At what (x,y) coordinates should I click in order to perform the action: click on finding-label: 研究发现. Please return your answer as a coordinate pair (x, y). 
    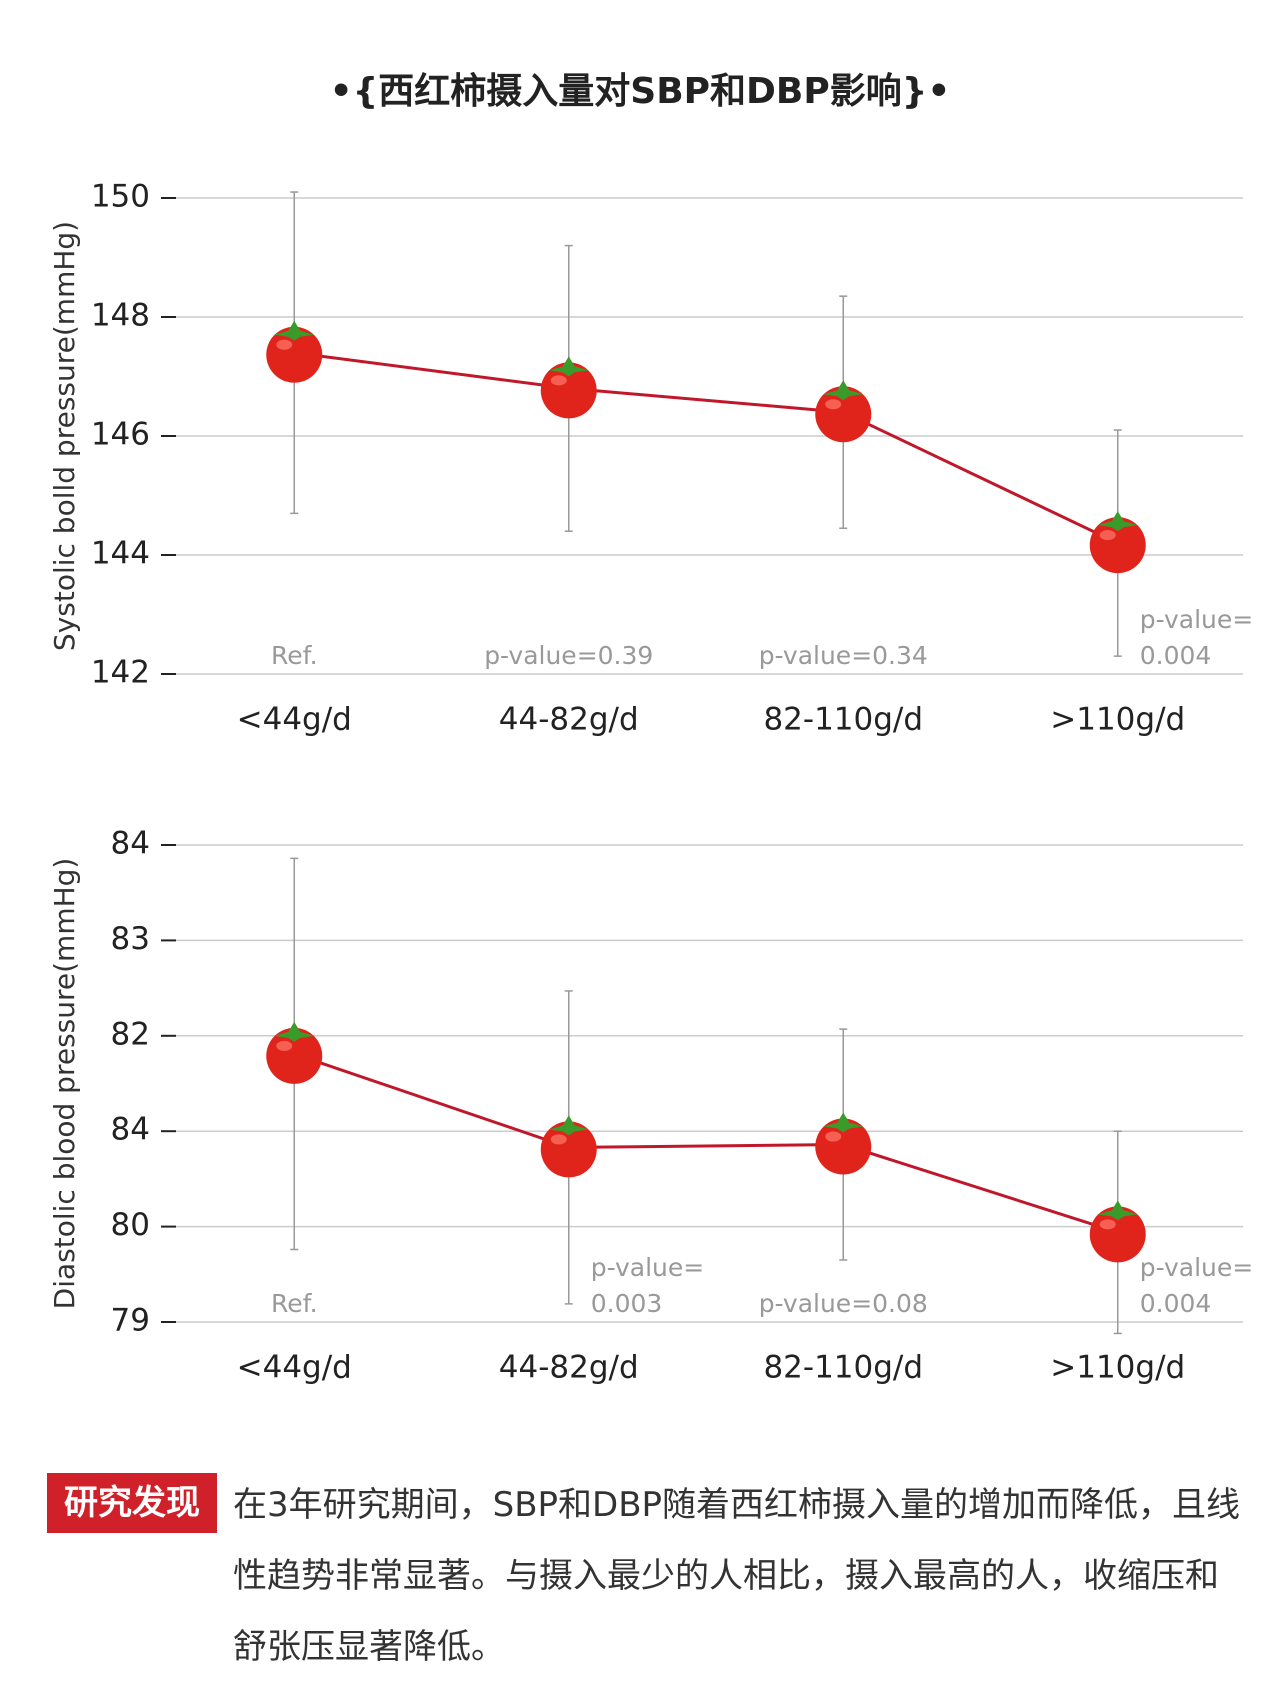
    Looking at the image, I should click on (132, 1503).